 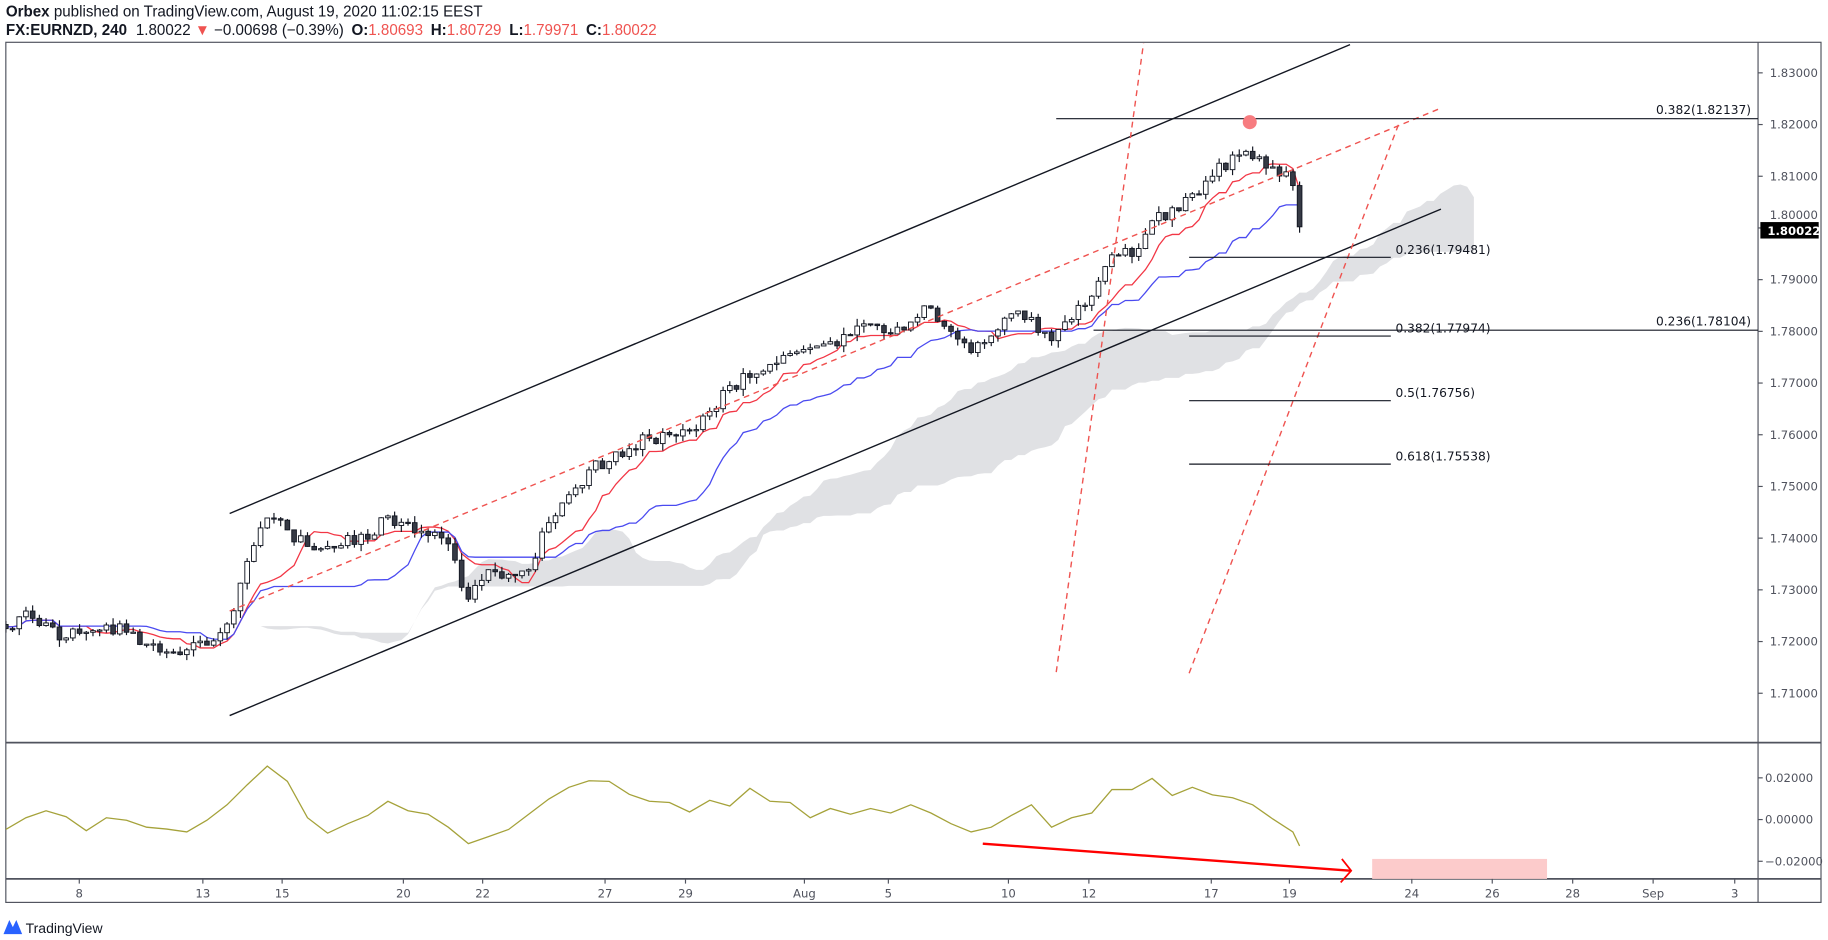 I want to click on price-tick-label: 1.83000, so click(x=1794, y=73).